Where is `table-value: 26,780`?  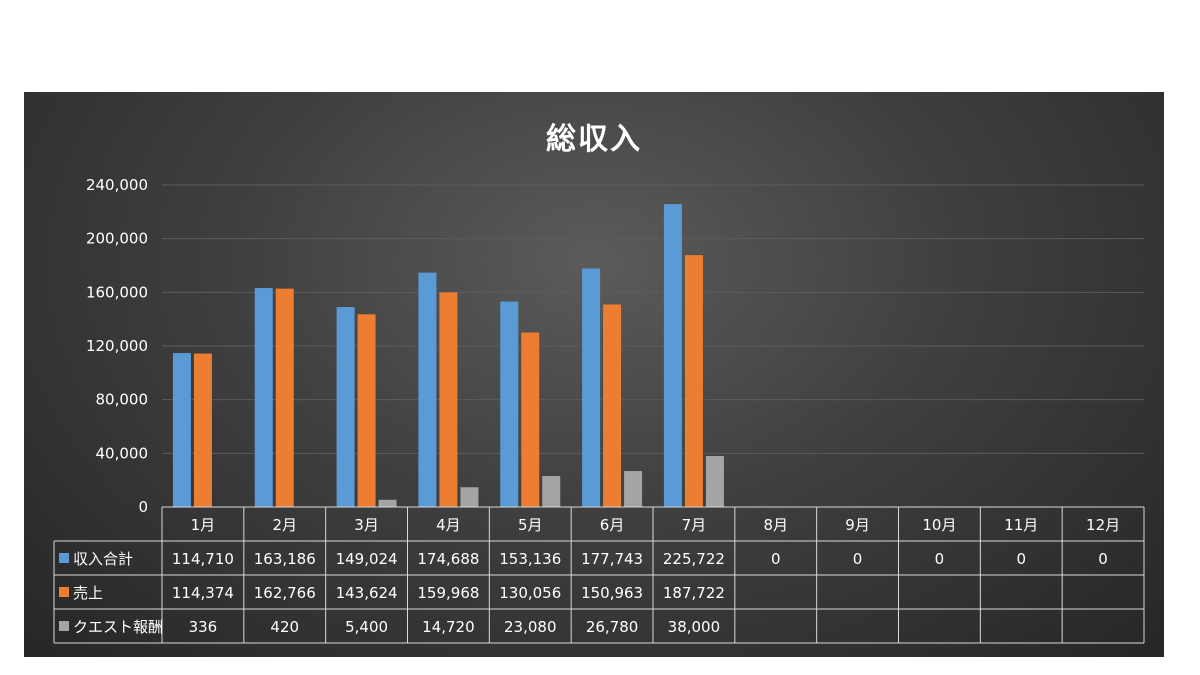 table-value: 26,780 is located at coordinates (612, 627).